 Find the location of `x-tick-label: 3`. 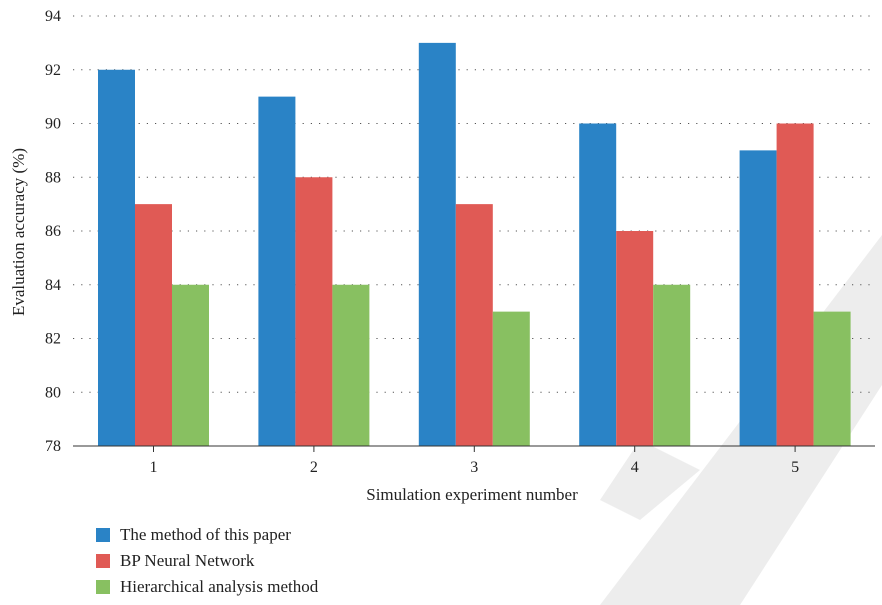

x-tick-label: 3 is located at coordinates (474, 467).